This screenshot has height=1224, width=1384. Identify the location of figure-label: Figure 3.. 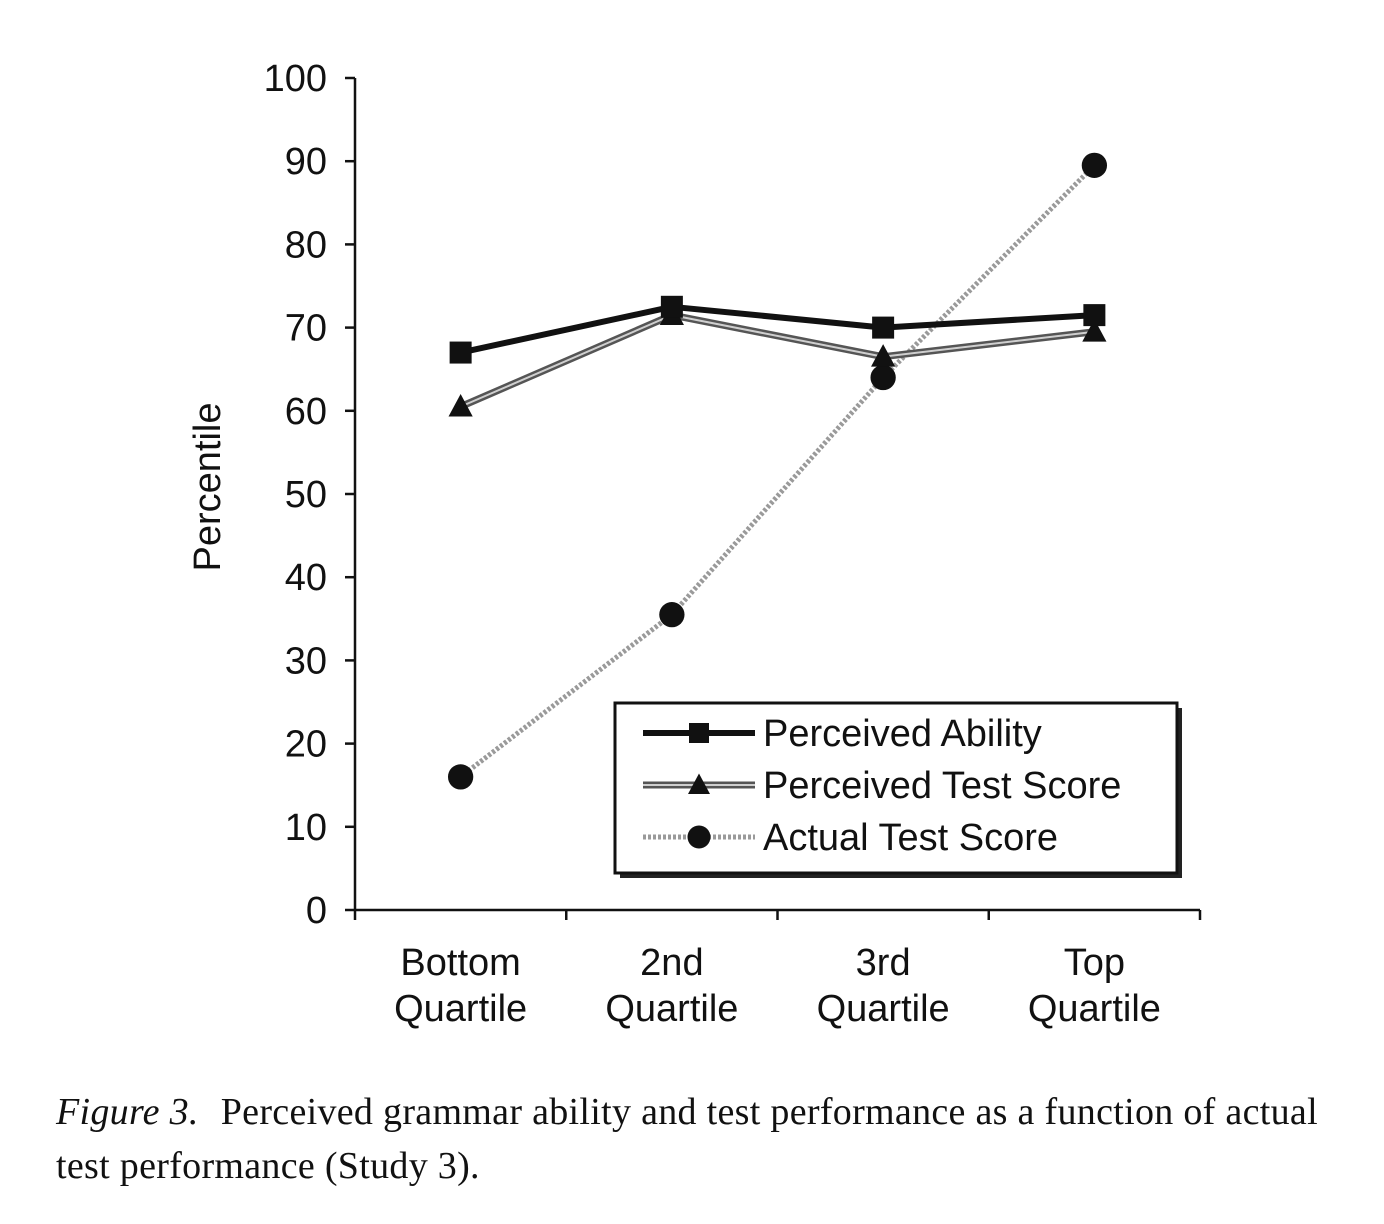
(127, 1112).